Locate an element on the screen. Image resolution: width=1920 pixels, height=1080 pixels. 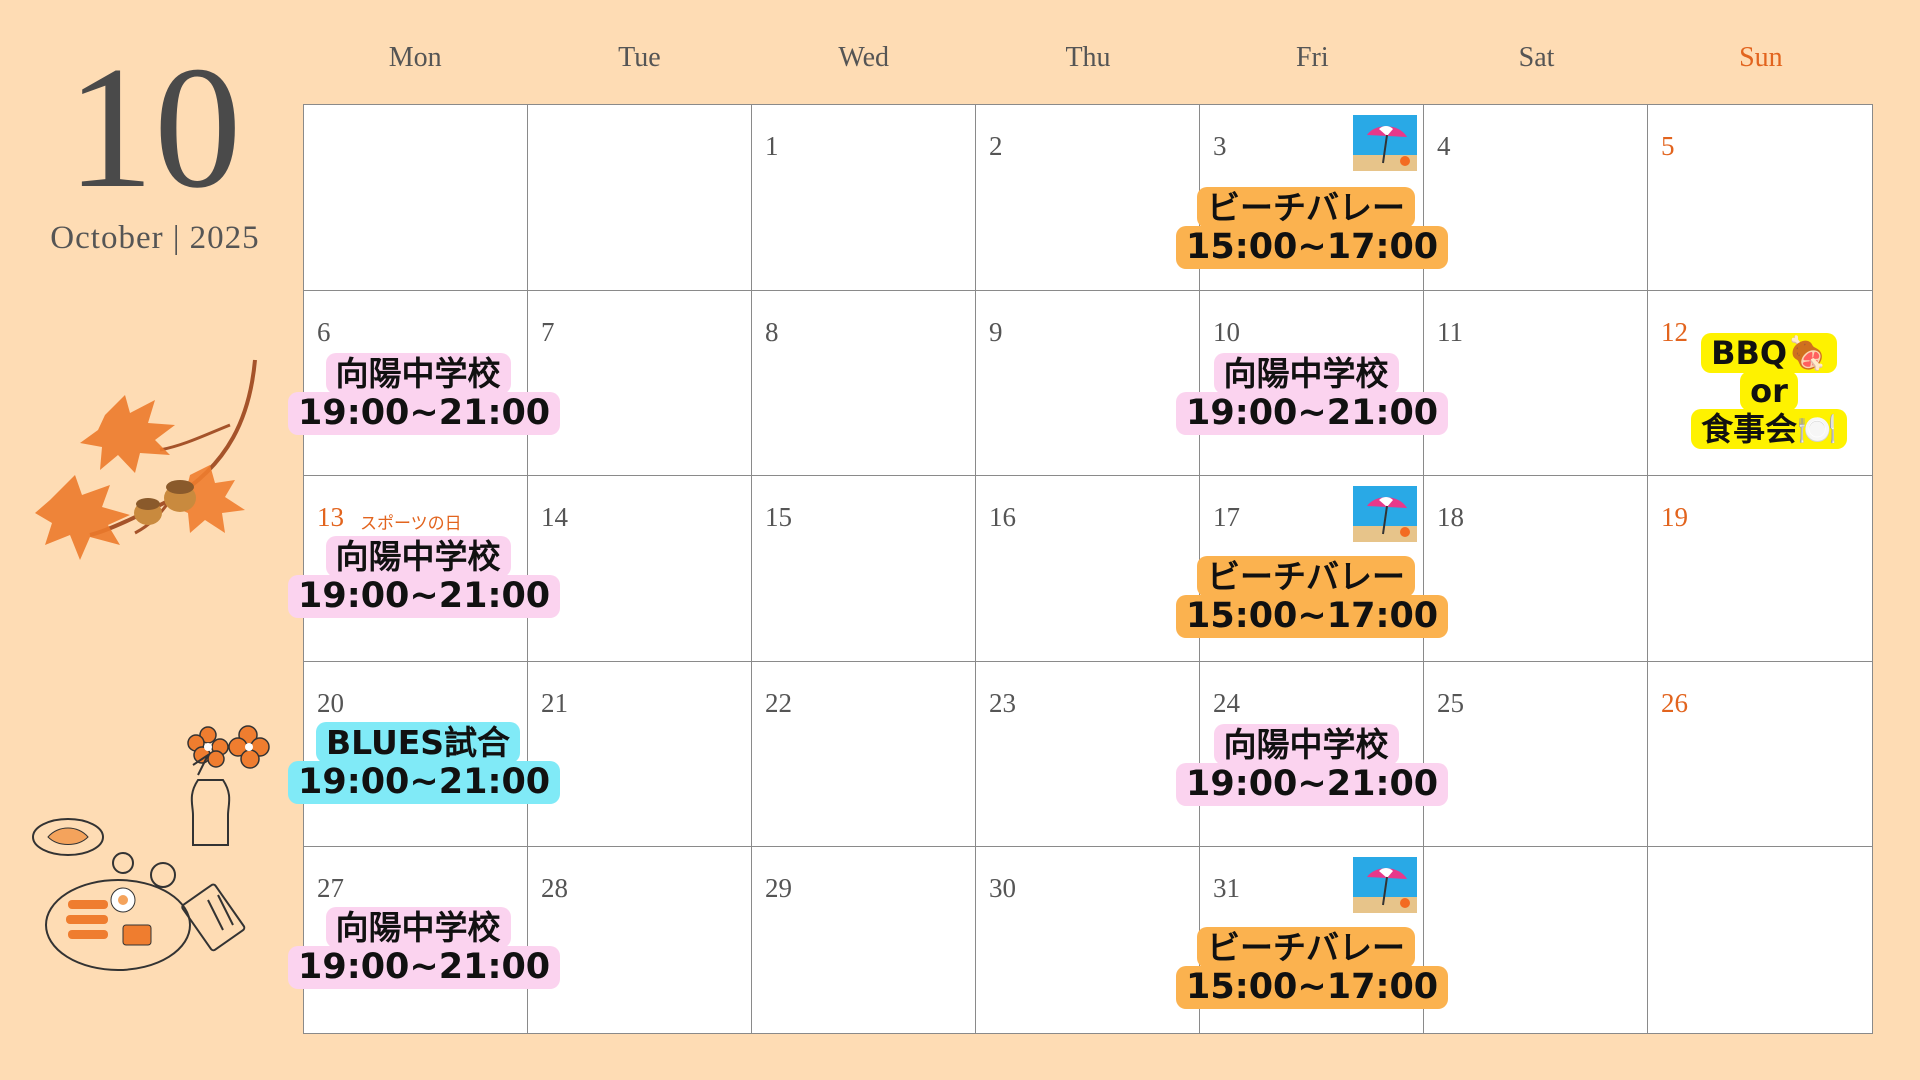
calendar-cell-day-26: 26 is located at coordinates (1760, 755).